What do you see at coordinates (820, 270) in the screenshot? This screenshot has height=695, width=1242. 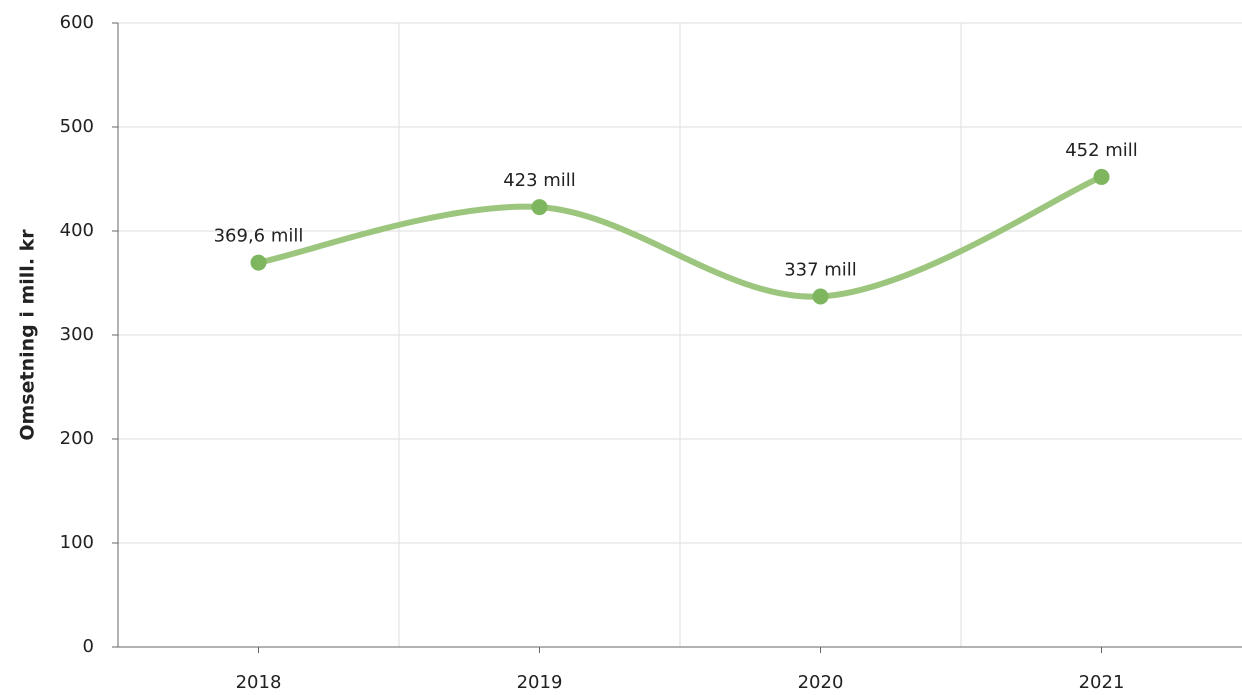 I see `data-label: 337 mill` at bounding box center [820, 270].